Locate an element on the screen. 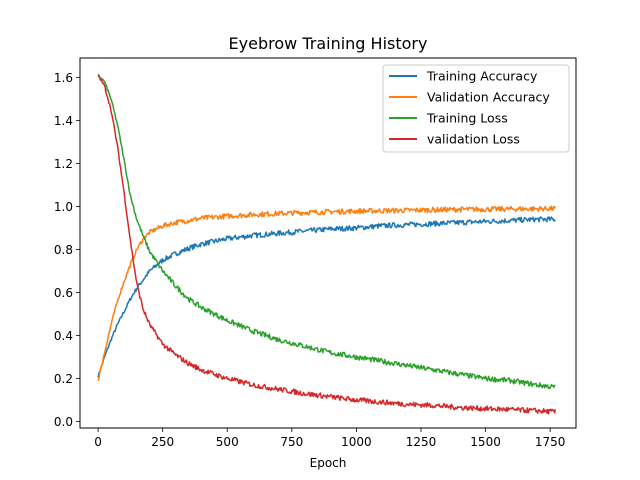  legend-label-3: Training Loss is located at coordinates (467, 118).